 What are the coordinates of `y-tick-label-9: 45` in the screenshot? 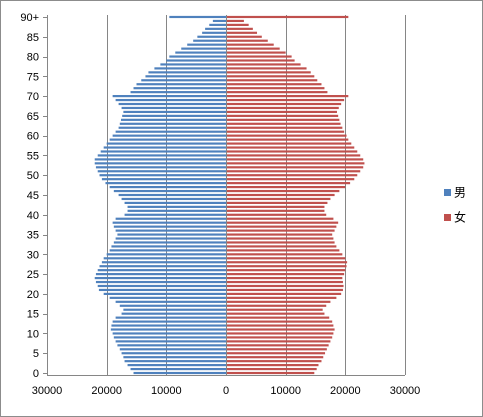 It's located at (33, 196).